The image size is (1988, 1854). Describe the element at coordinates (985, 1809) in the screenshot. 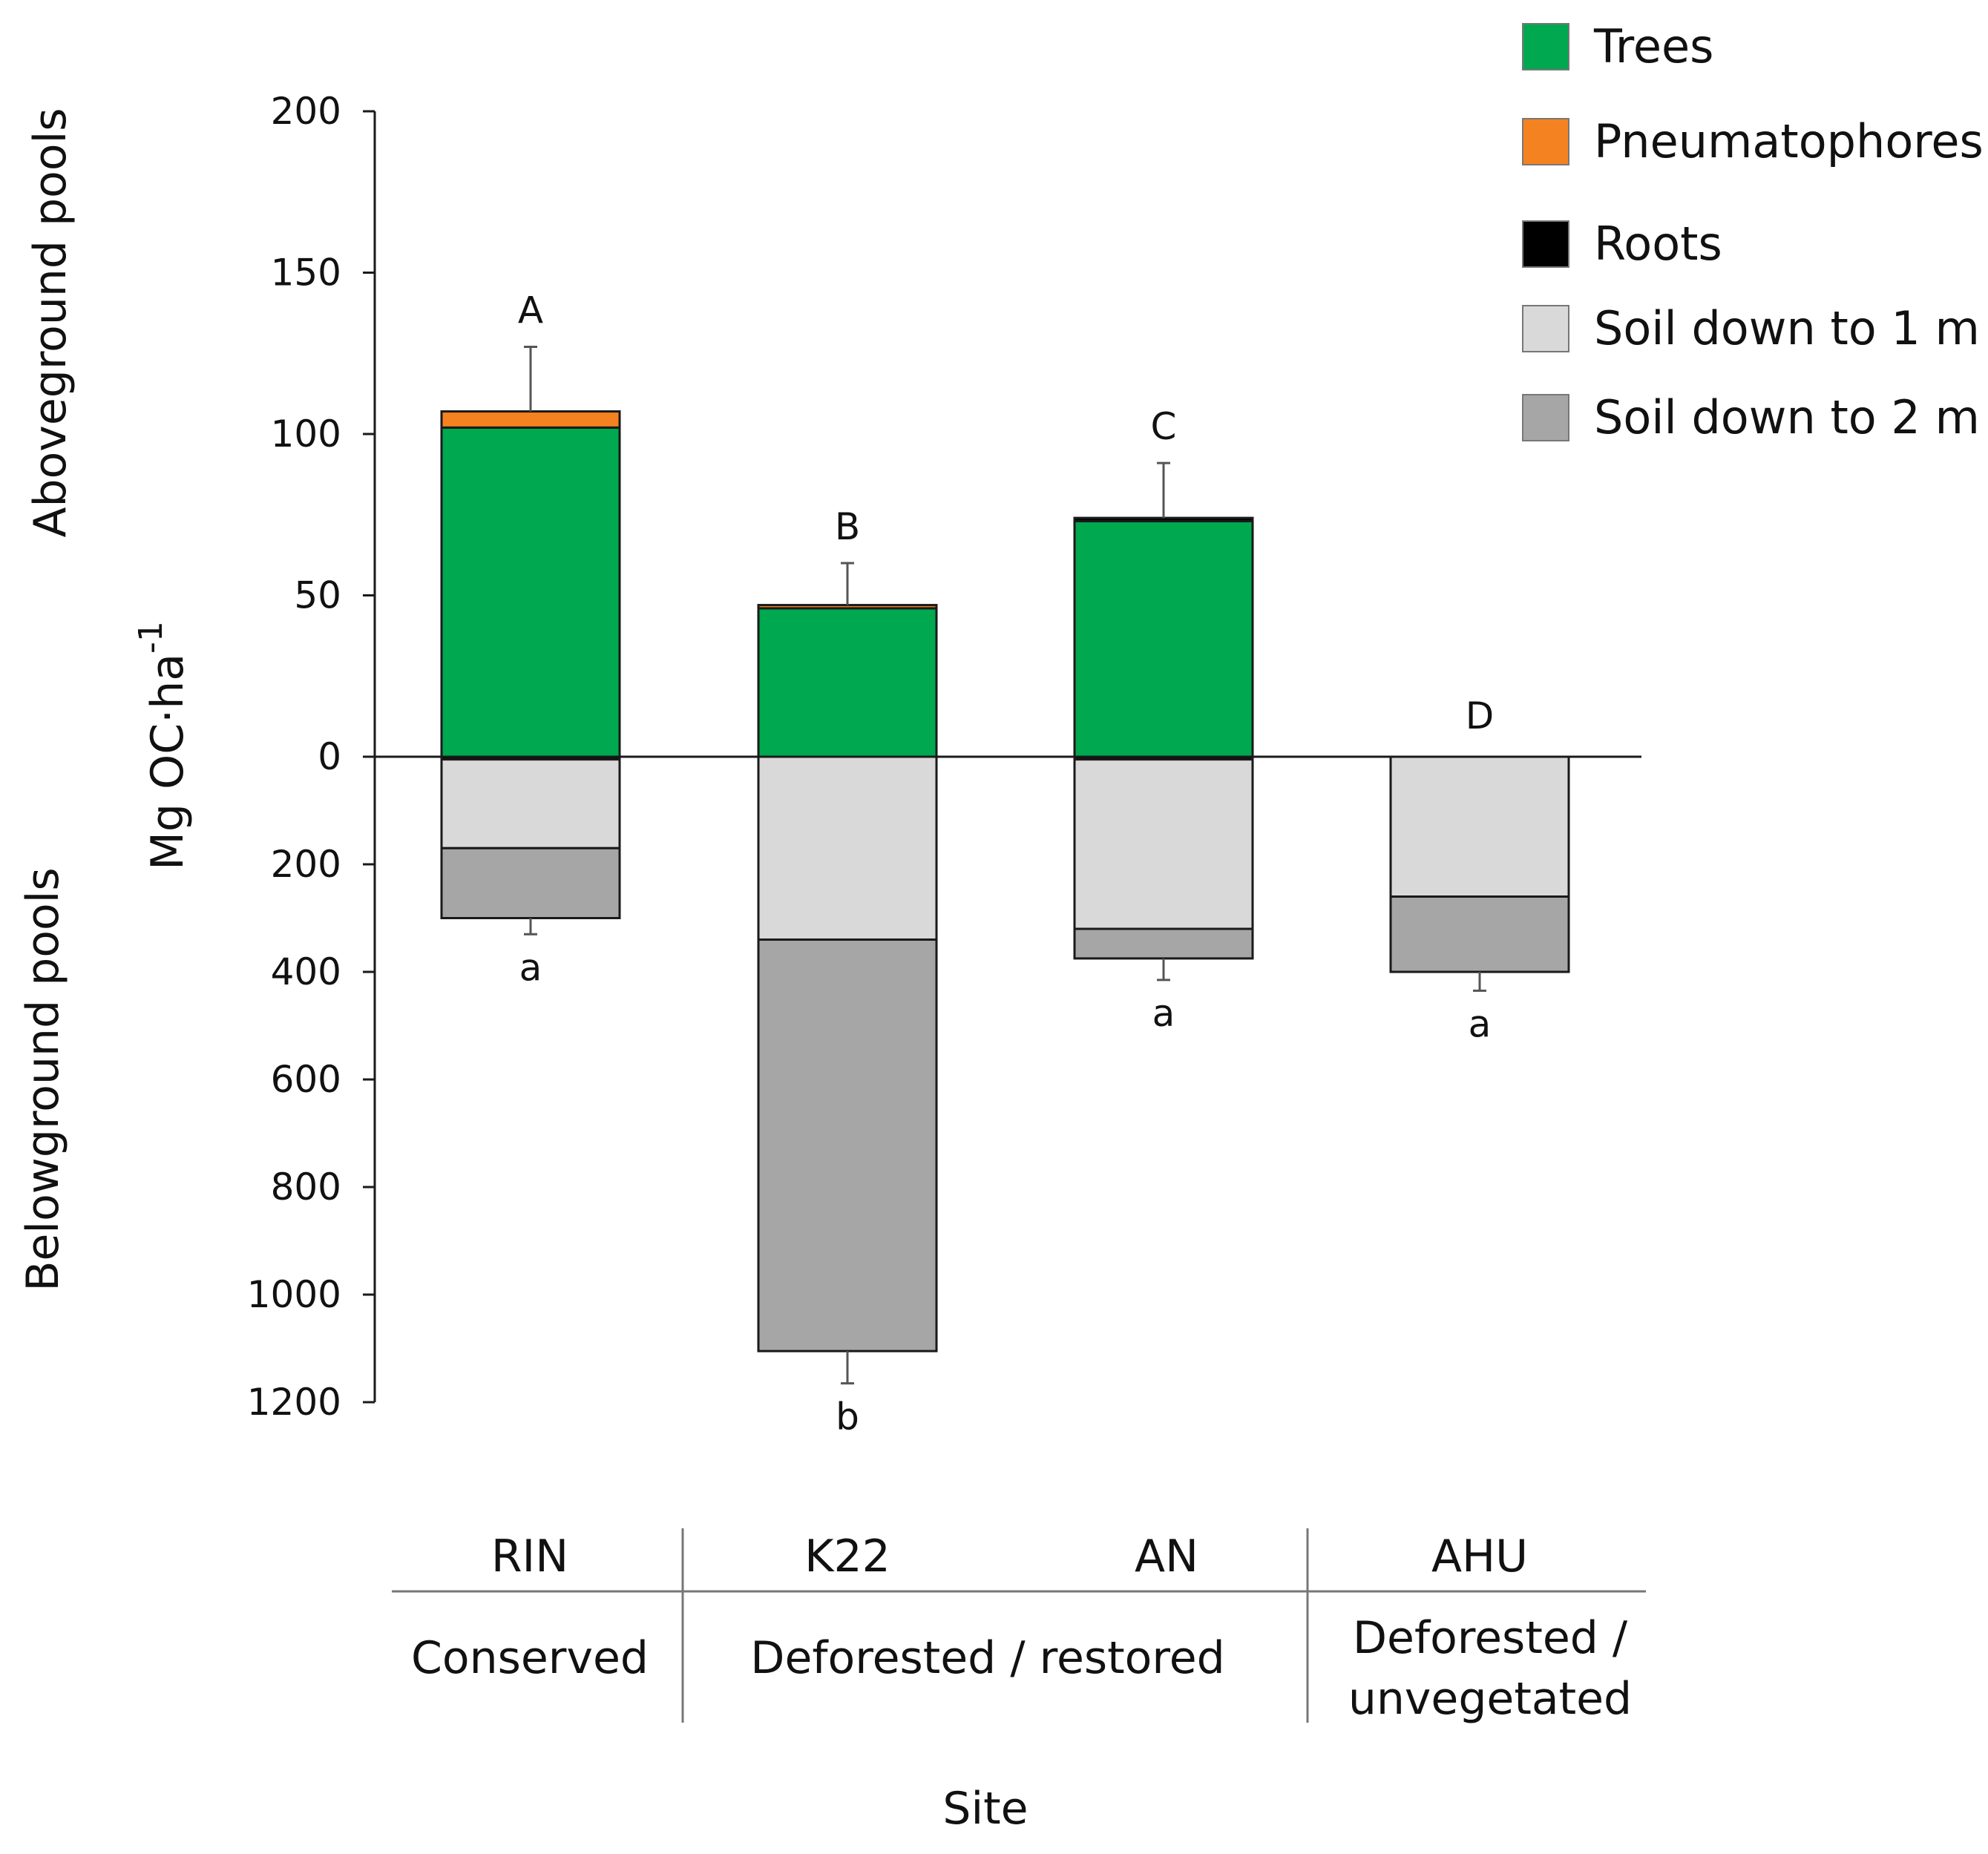

I see `x-axis-label: Site` at that location.